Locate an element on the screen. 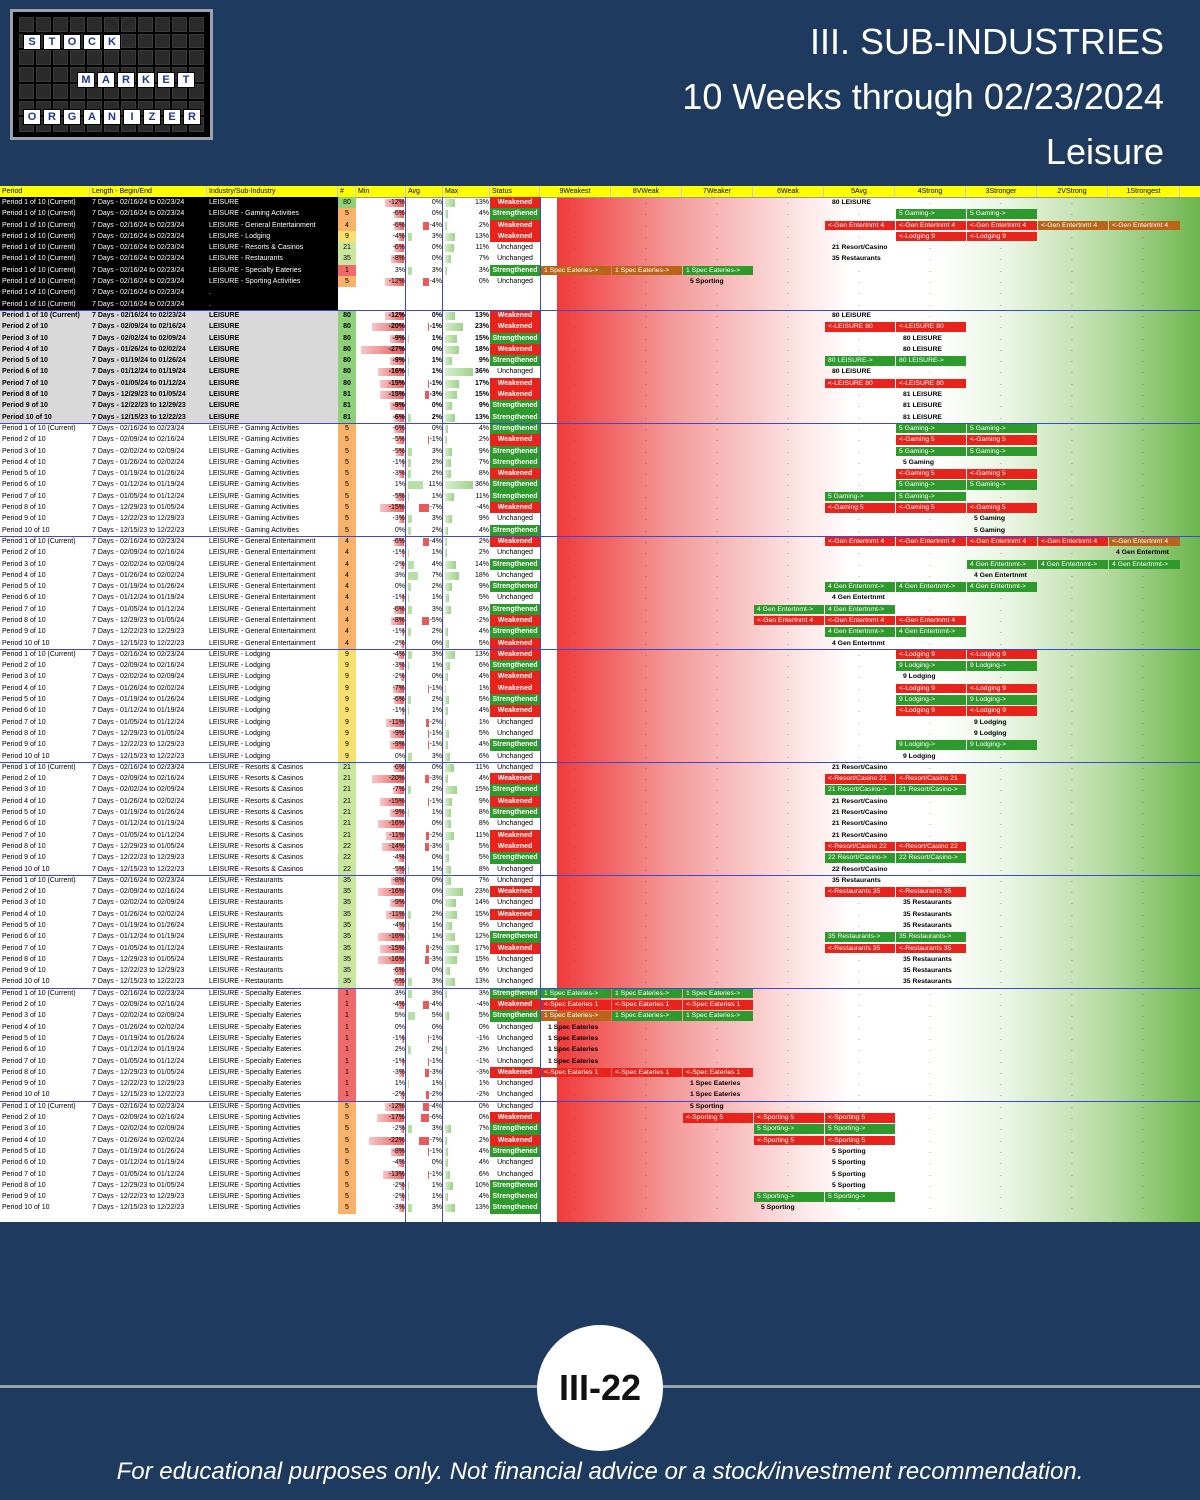 This screenshot has height=1500, width=1200. column-header: Max is located at coordinates (466, 191).